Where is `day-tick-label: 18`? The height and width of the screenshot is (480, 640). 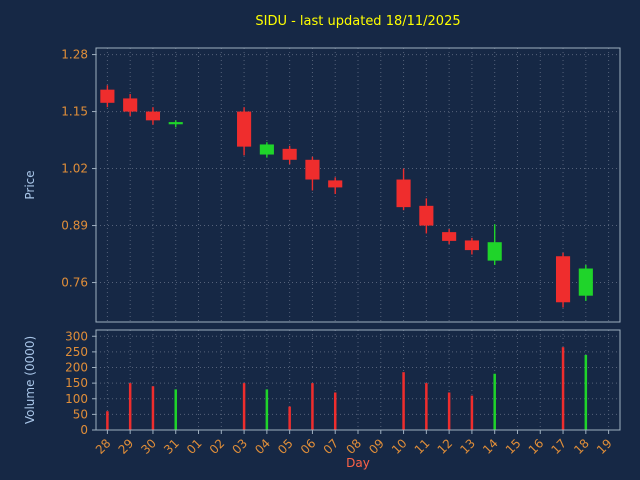
day-tick-label: 18 is located at coordinates (581, 446).